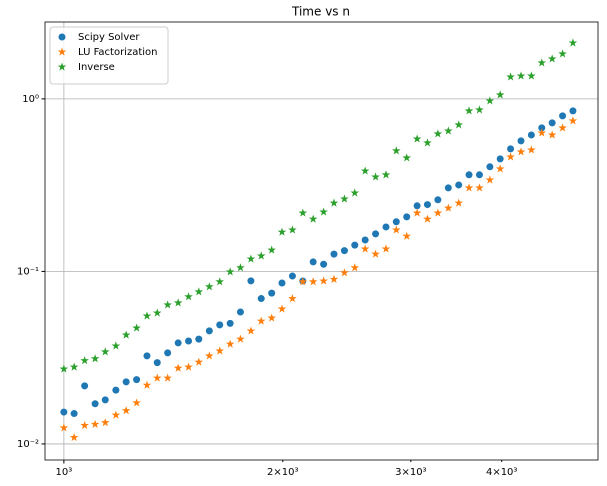 The height and width of the screenshot is (486, 607). Describe the element at coordinates (320, 12) in the screenshot. I see `chart-title: Time vs n` at that location.